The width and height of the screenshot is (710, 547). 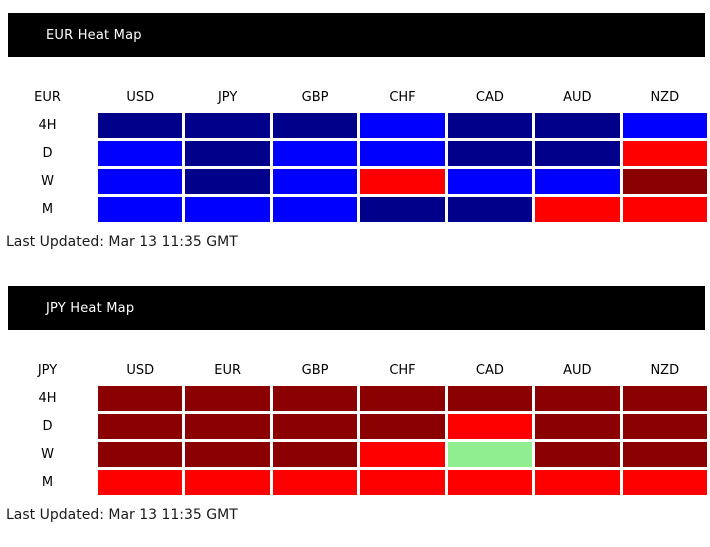 I want to click on eur-last-updated: Last Updated: Mar 13 11:35 GMT, so click(x=122, y=242).